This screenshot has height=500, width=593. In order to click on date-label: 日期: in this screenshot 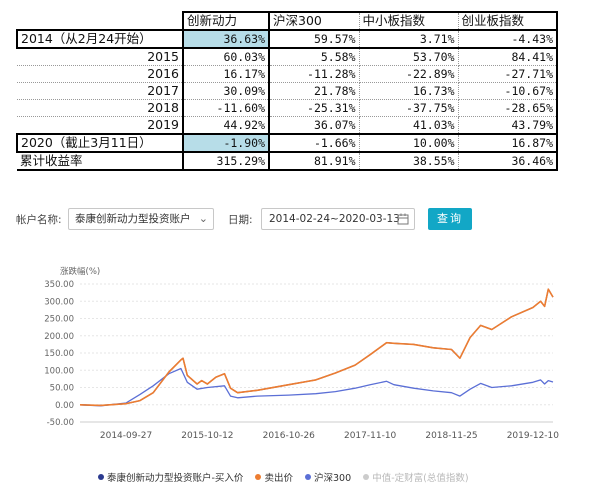, I will do `click(240, 220)`.